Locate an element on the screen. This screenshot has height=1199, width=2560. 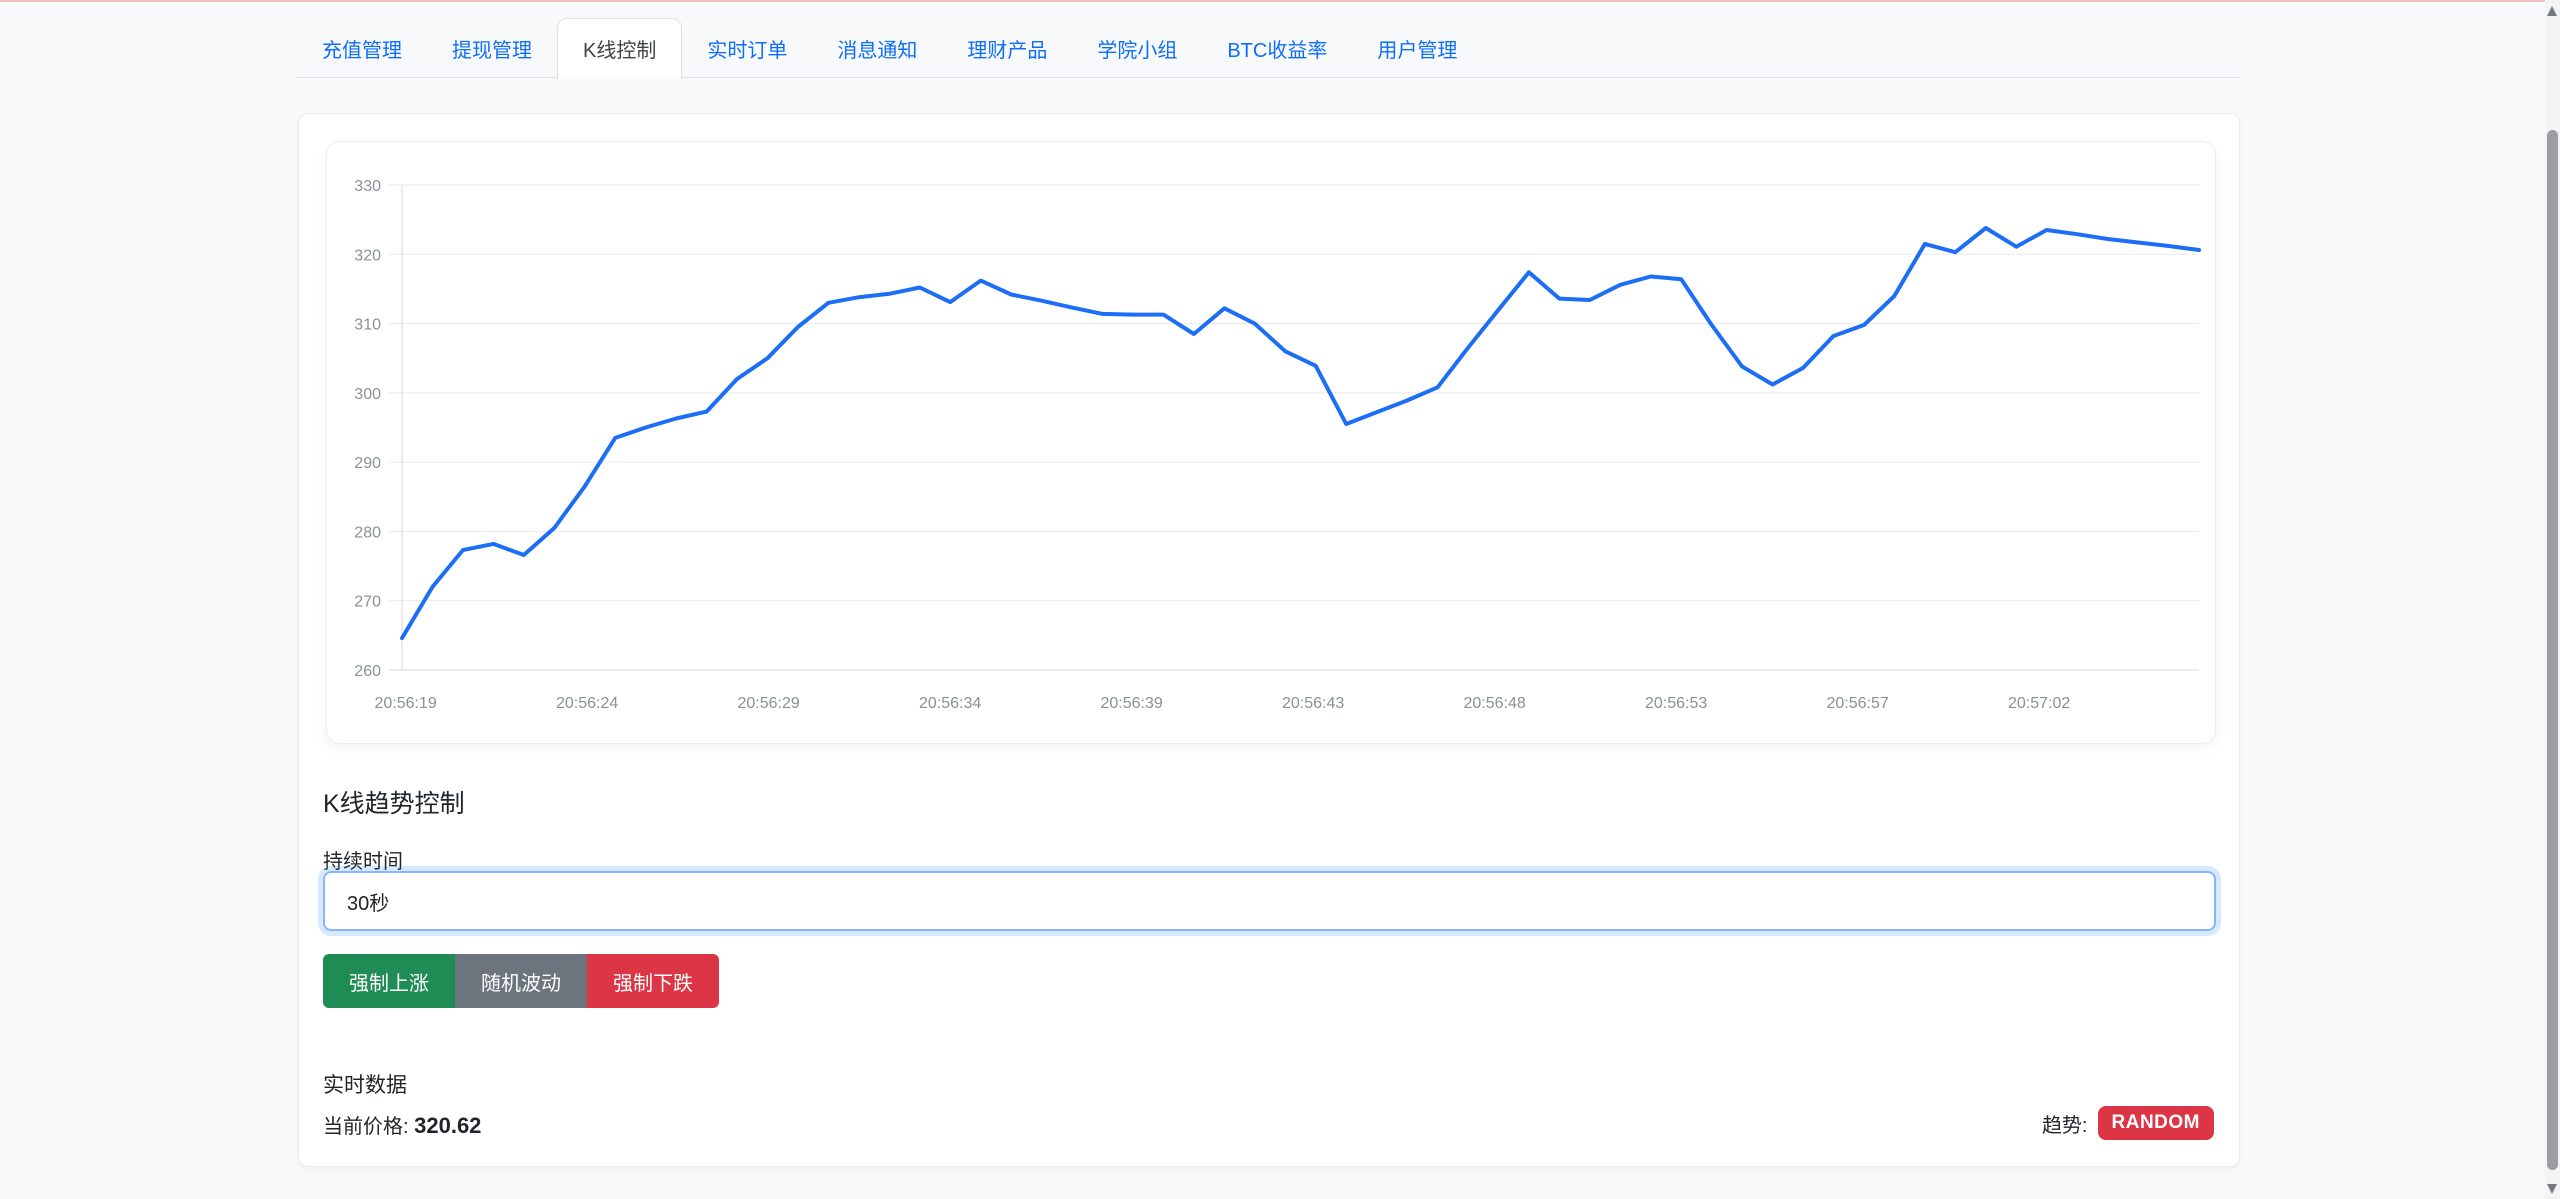
realtime-data-title: 实时数据 is located at coordinates (365, 1085).